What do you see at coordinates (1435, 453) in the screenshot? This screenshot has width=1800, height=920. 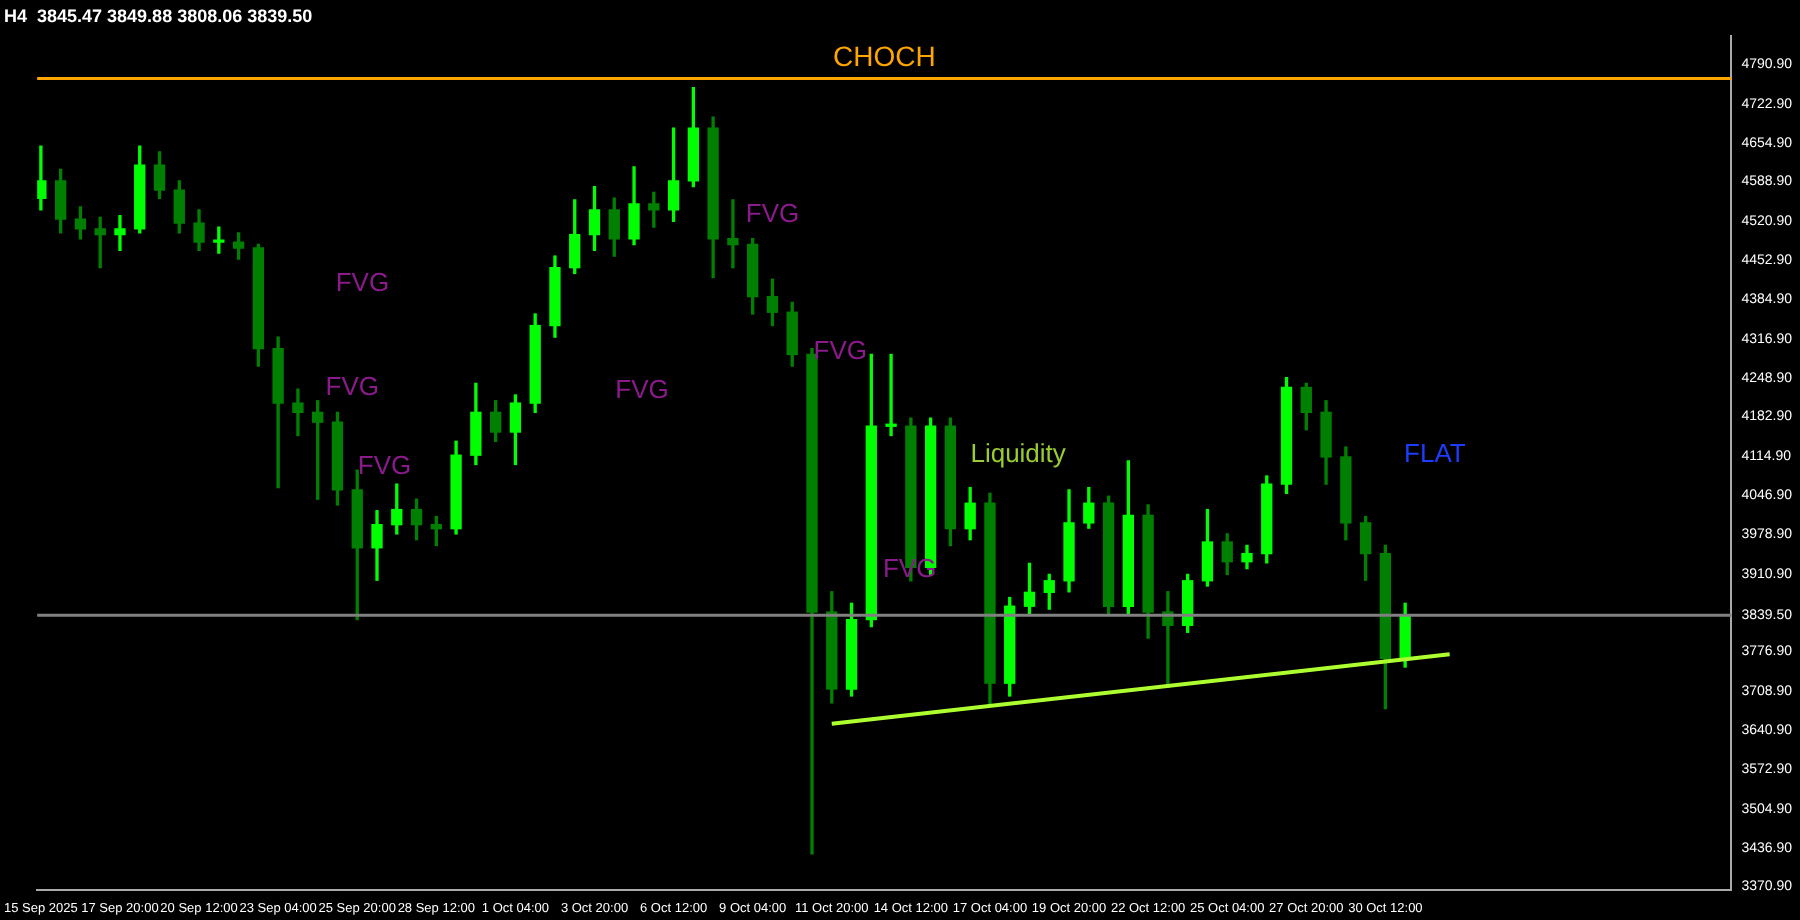 I see `annotation: FLAT` at bounding box center [1435, 453].